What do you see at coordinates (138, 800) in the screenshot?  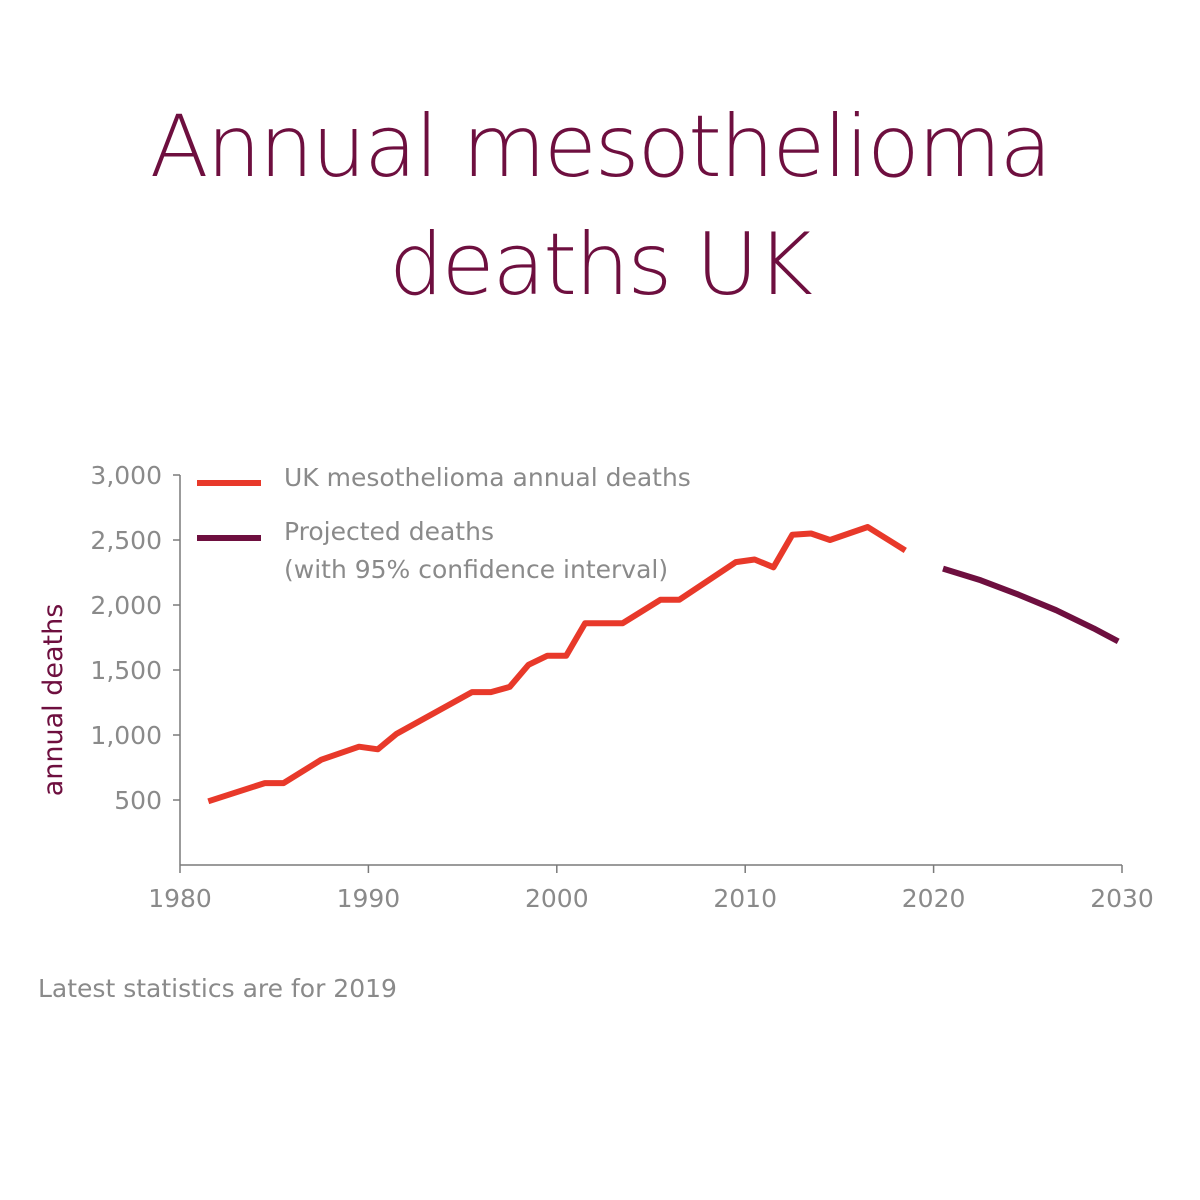 I see `y-tick-label: 500` at bounding box center [138, 800].